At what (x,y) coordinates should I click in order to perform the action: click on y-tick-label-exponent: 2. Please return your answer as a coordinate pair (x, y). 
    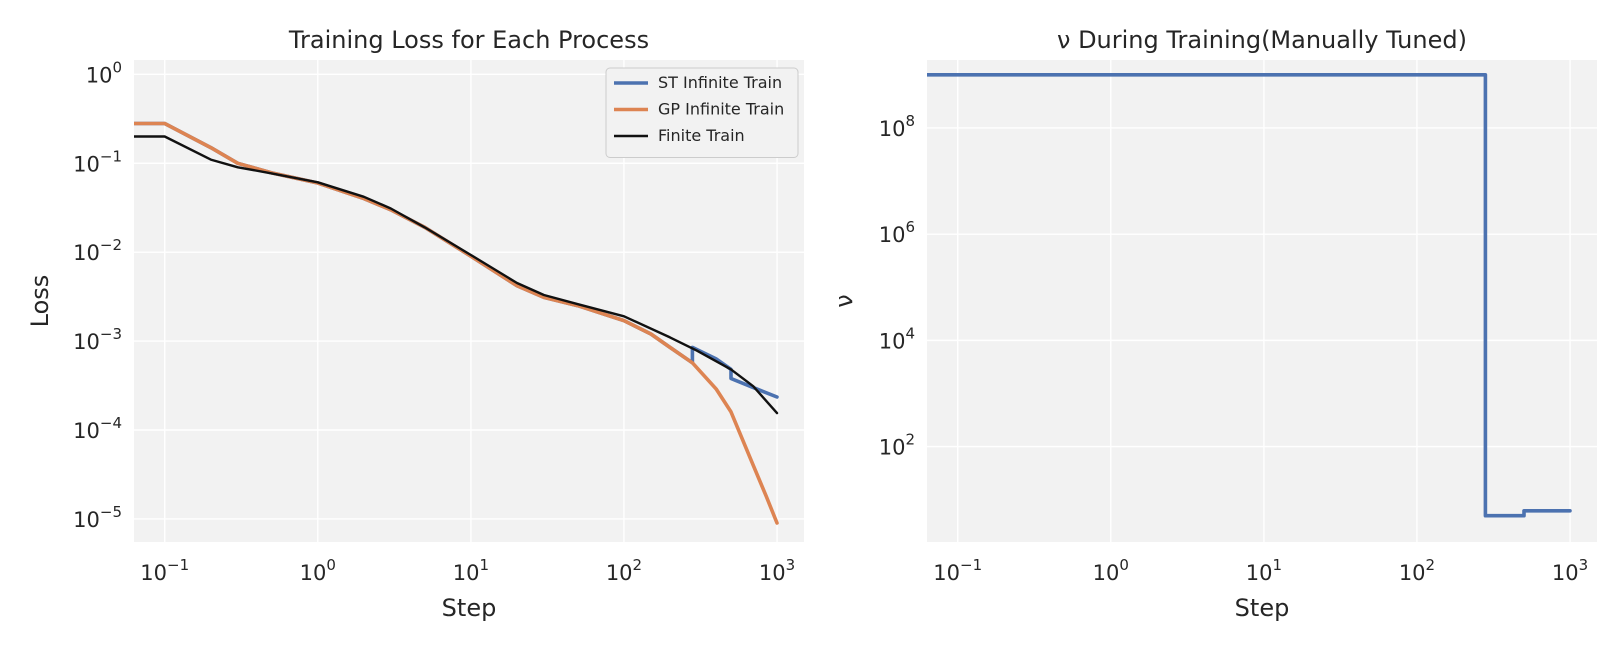
    Looking at the image, I should click on (910, 440).